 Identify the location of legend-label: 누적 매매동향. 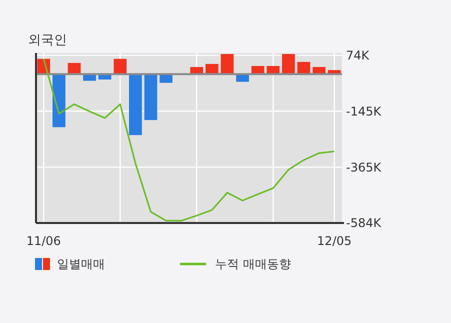
(253, 264).